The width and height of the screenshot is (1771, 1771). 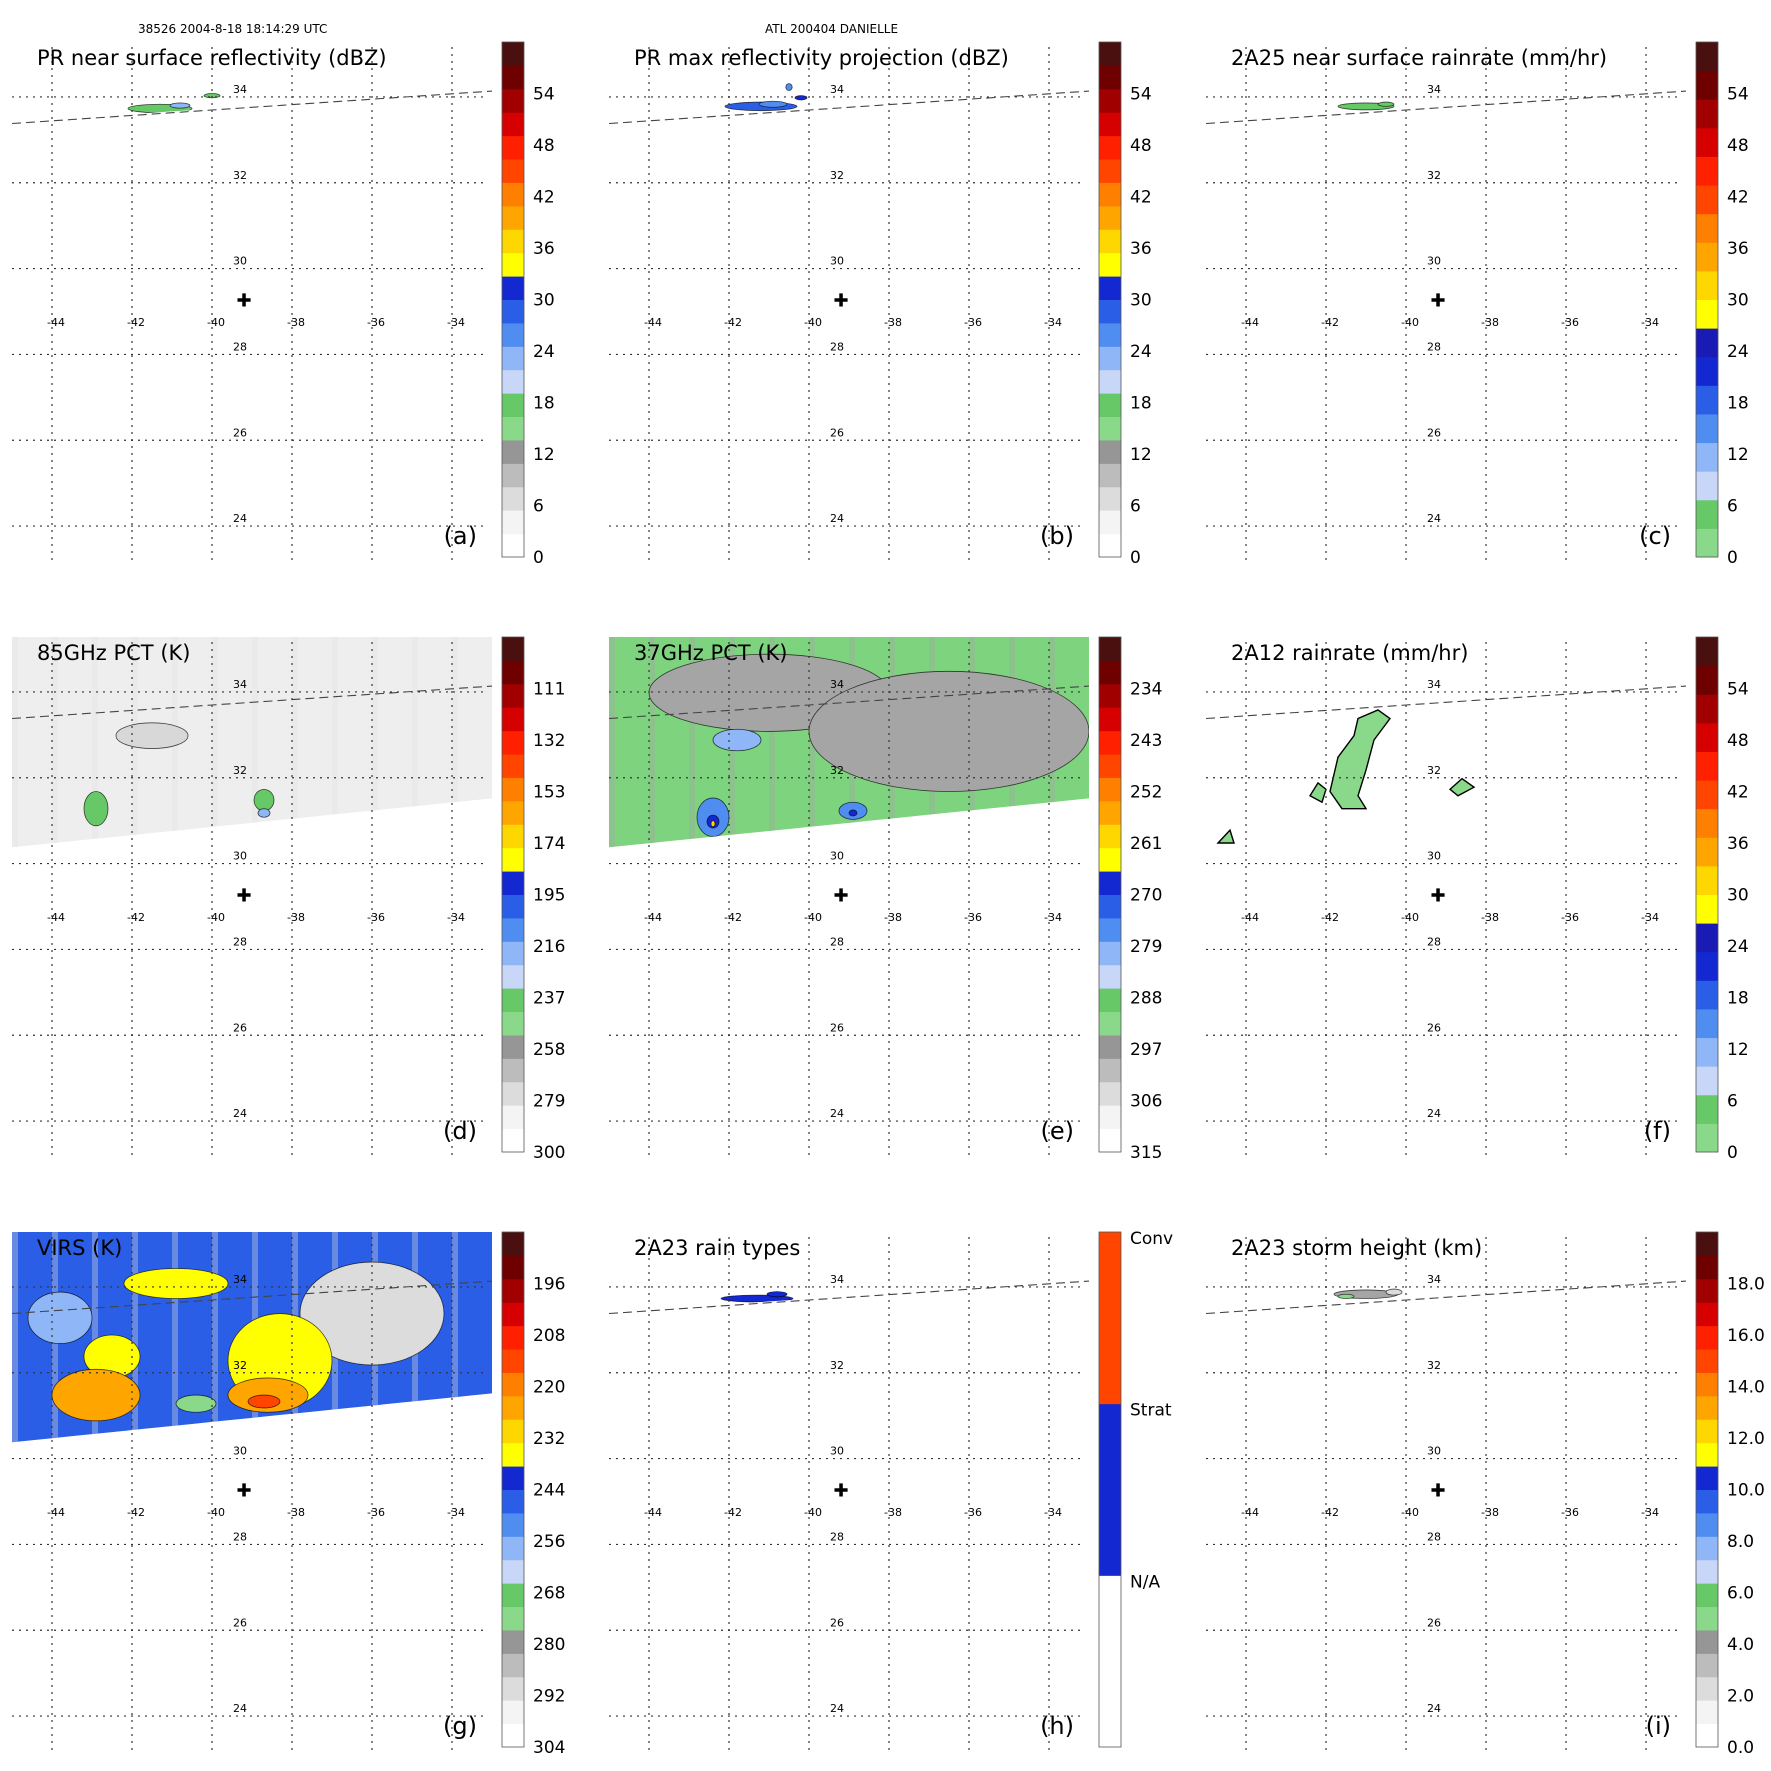 I want to click on figure-header-orbit-time: 38526 2004-8-18 18:14:29 UTC, so click(x=233, y=29).